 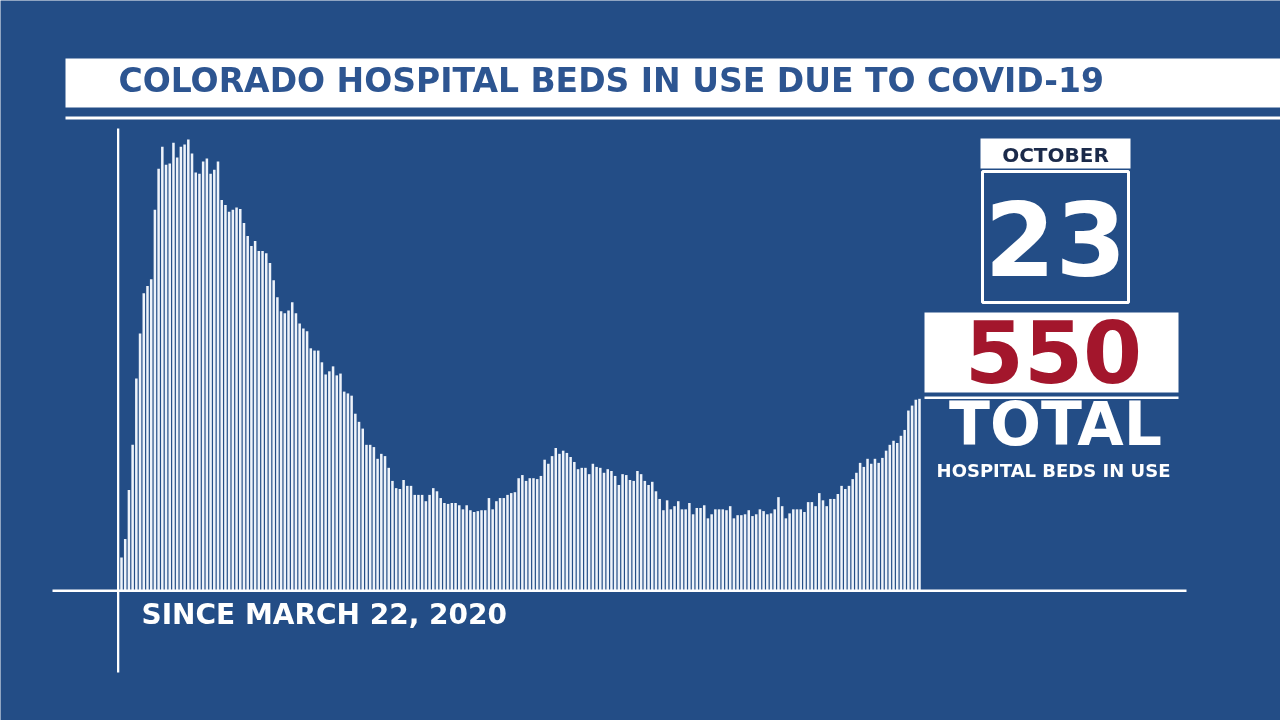 I want to click on chart-title: COLORADO HOSPITAL BEDS IN USE DUE TO COVID-19, so click(x=611, y=80).